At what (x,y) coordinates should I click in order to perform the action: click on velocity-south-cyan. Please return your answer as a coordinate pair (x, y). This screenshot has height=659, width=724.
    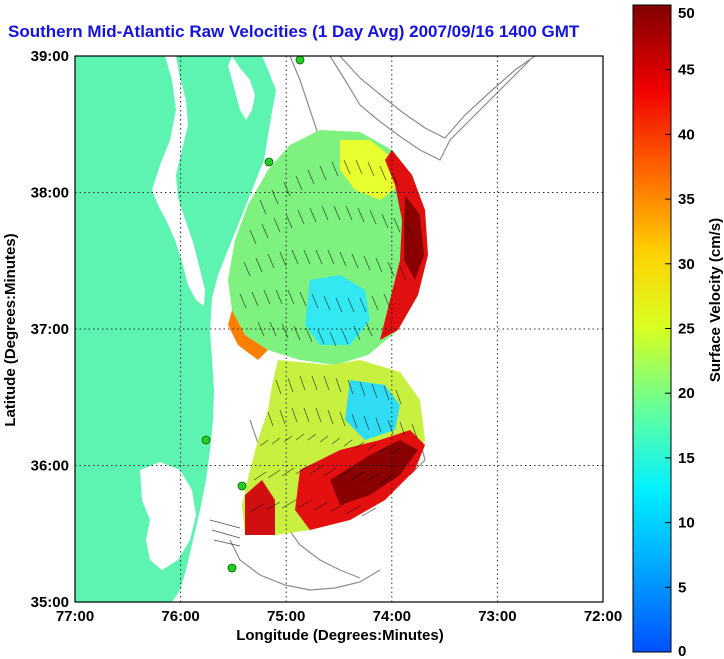
    Looking at the image, I should click on (372, 410).